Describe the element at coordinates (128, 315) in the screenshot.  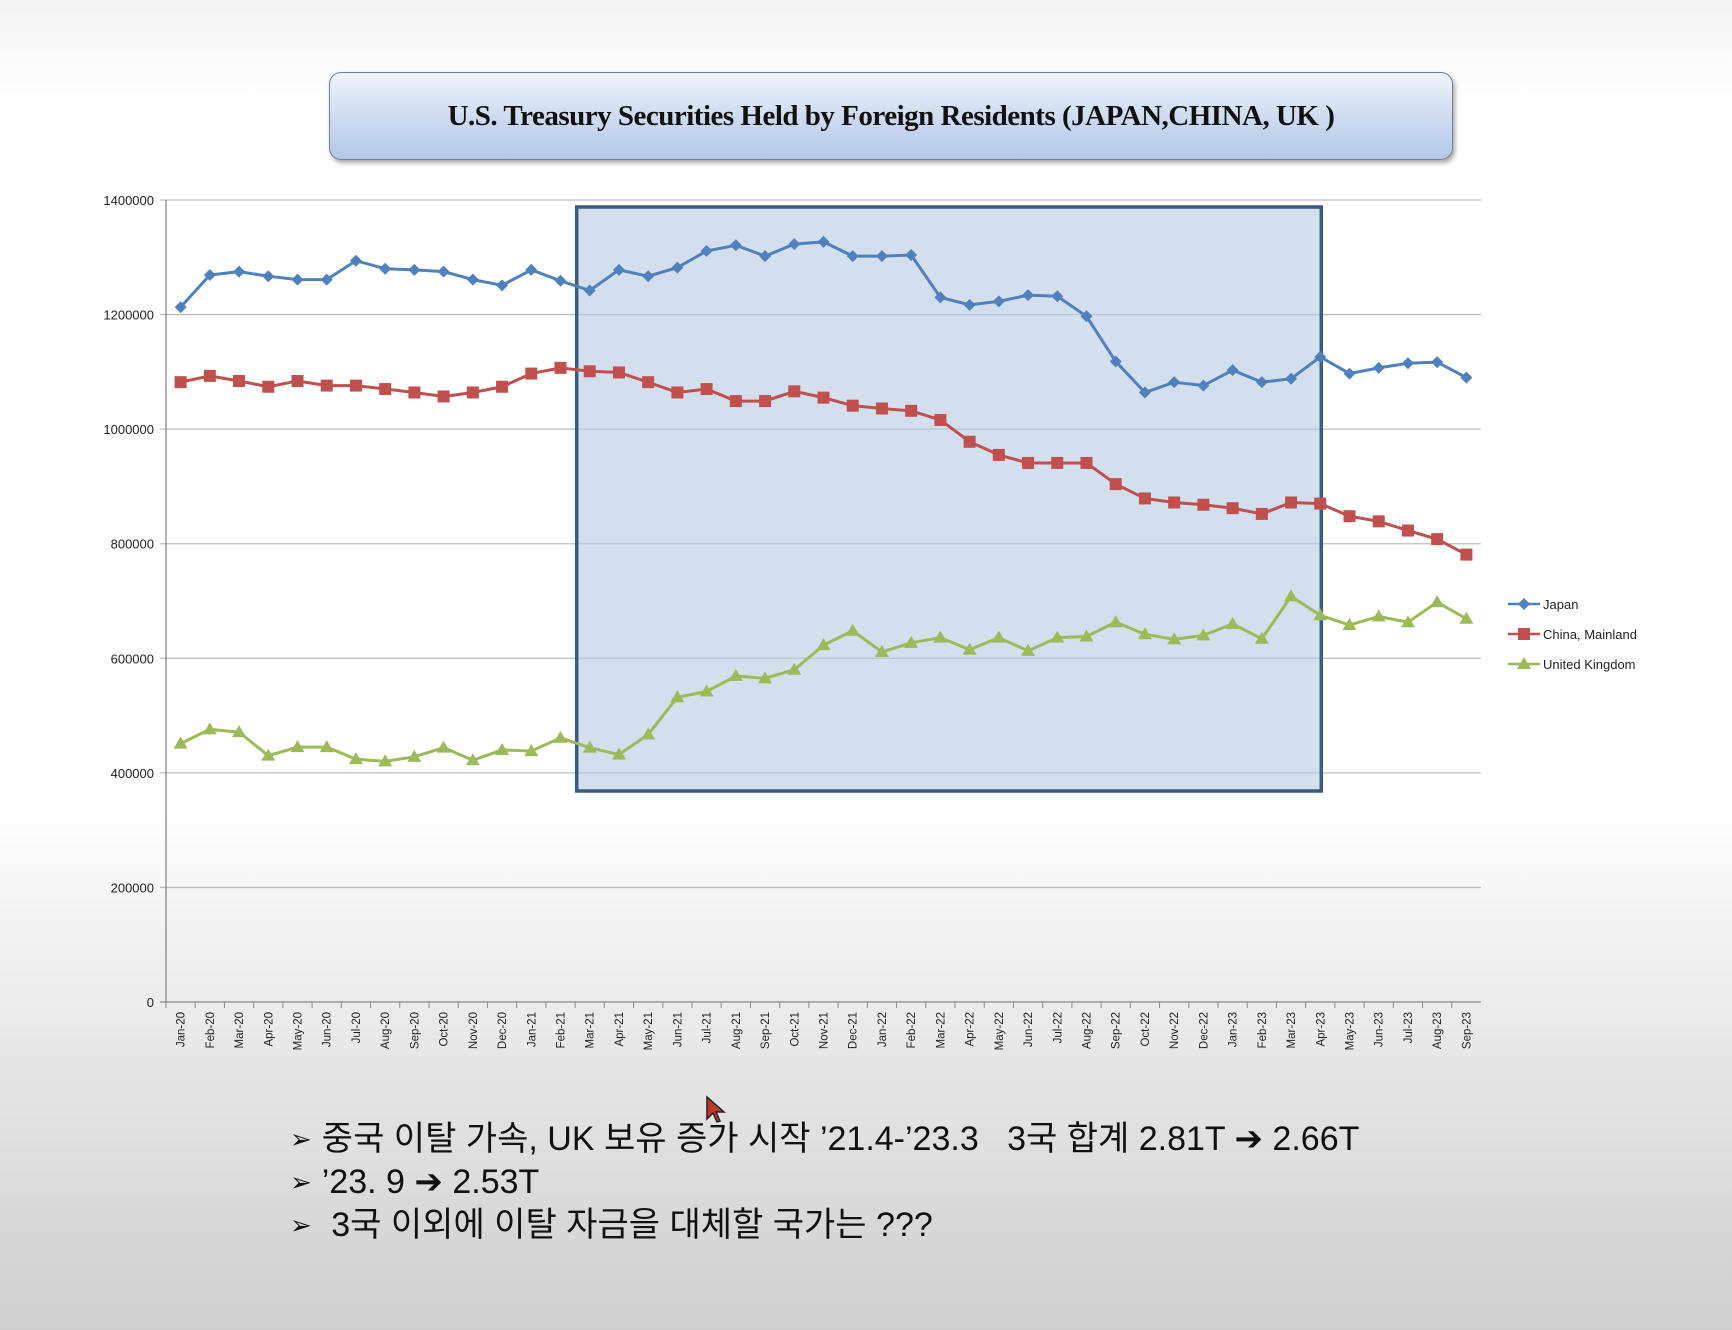
I see `y-tick-label: 1200000` at that location.